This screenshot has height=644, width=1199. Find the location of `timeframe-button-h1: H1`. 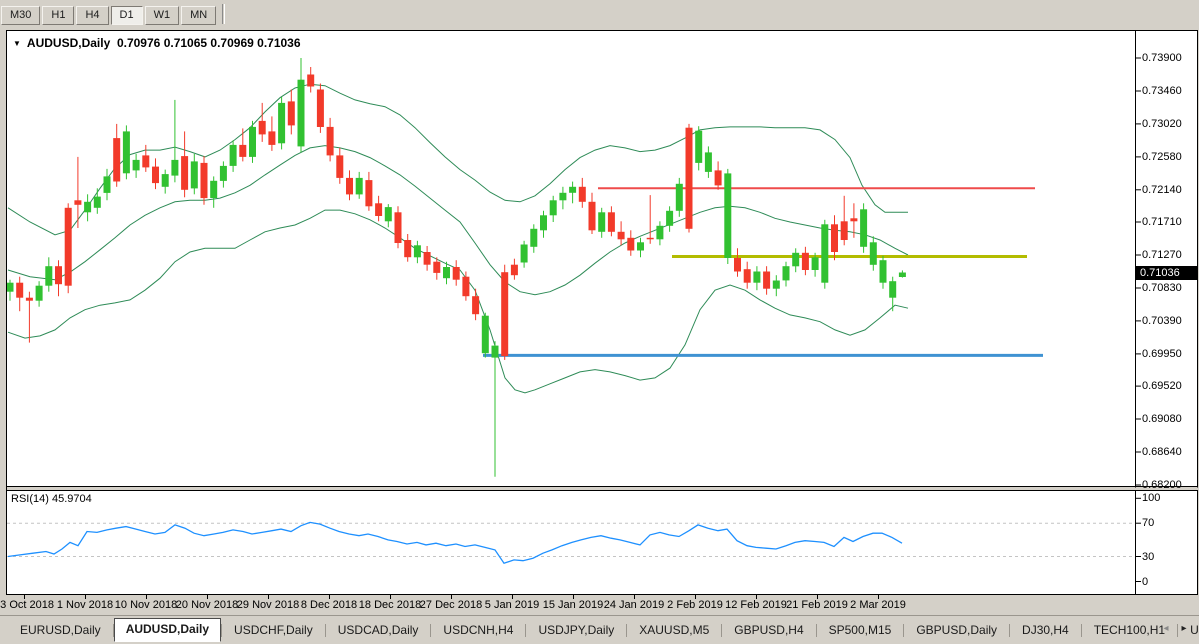

timeframe-button-h1: H1 is located at coordinates (58, 15).